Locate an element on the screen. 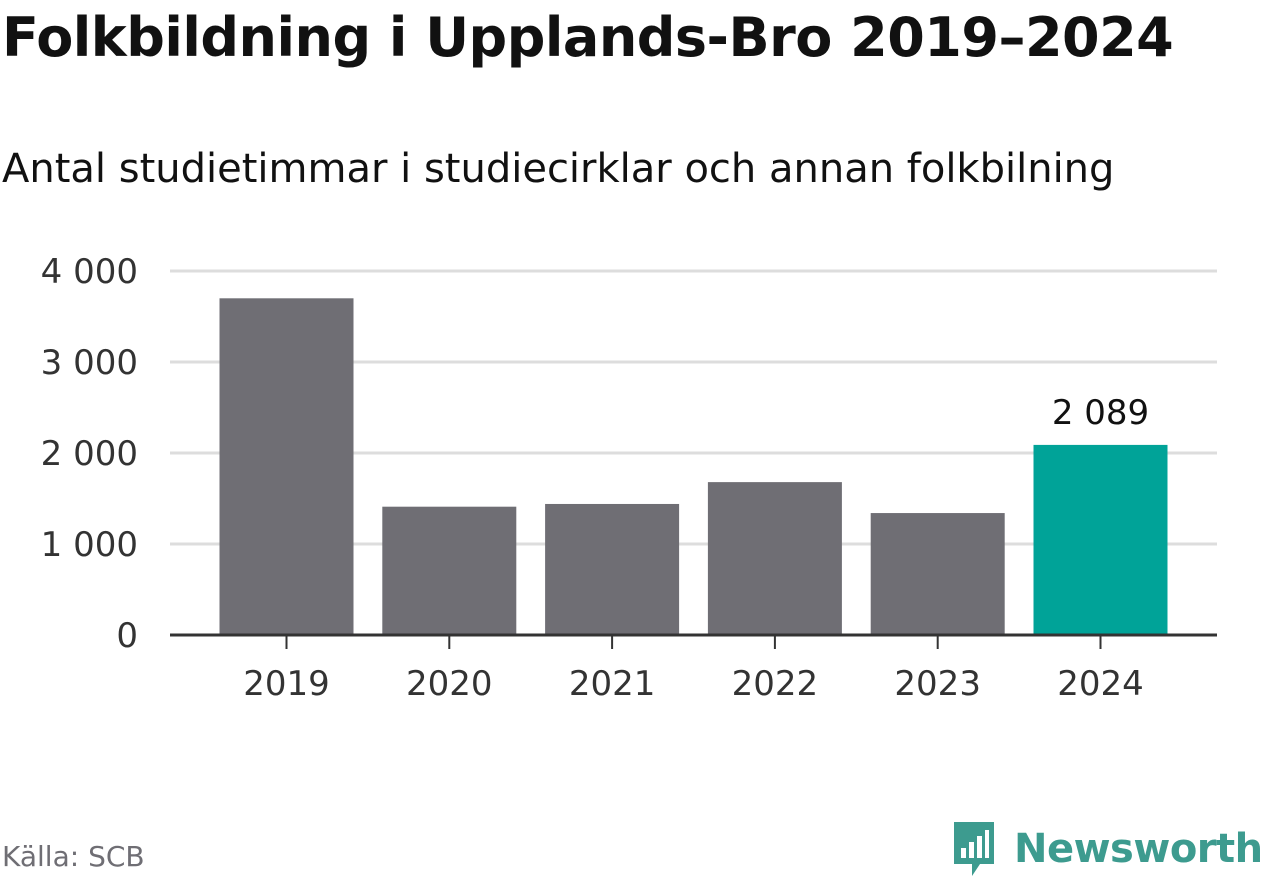  bar-2024 is located at coordinates (1100, 539).